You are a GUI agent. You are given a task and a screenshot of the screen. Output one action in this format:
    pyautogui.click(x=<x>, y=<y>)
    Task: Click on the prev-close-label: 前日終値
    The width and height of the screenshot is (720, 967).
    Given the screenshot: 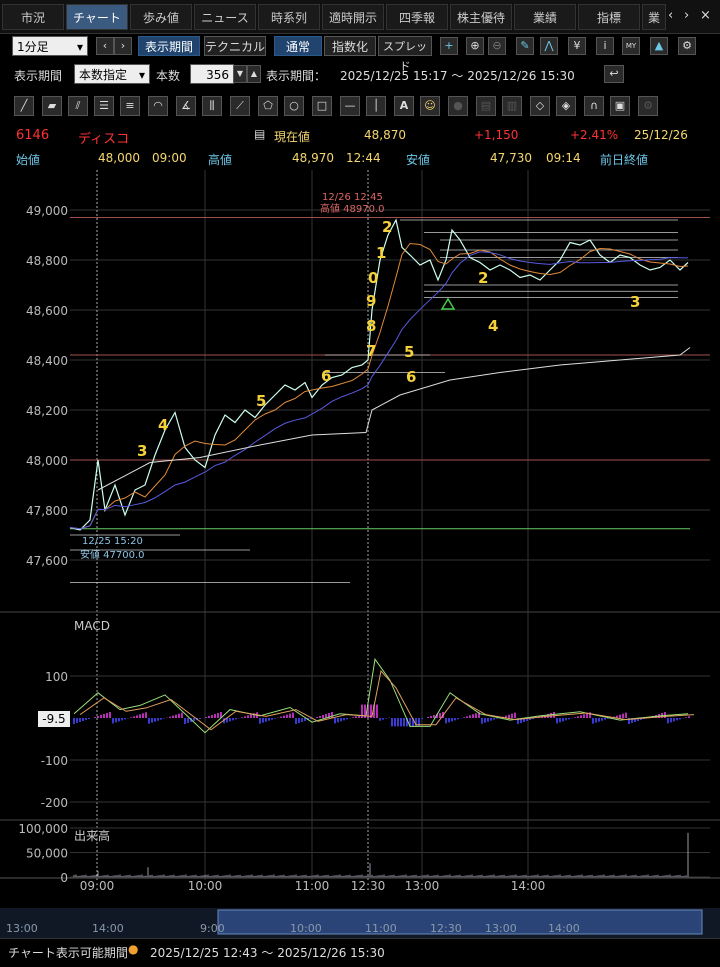 What is the action you would take?
    pyautogui.click(x=624, y=160)
    